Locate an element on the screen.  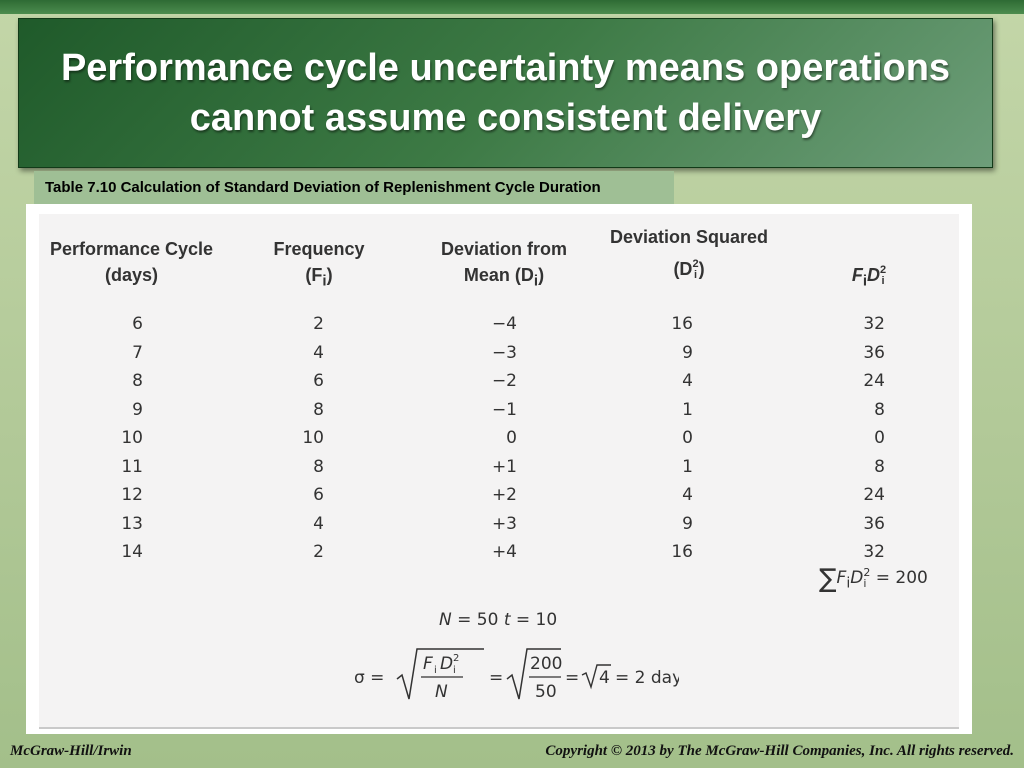
formula-num-dsub: i is located at coordinates (454, 670).